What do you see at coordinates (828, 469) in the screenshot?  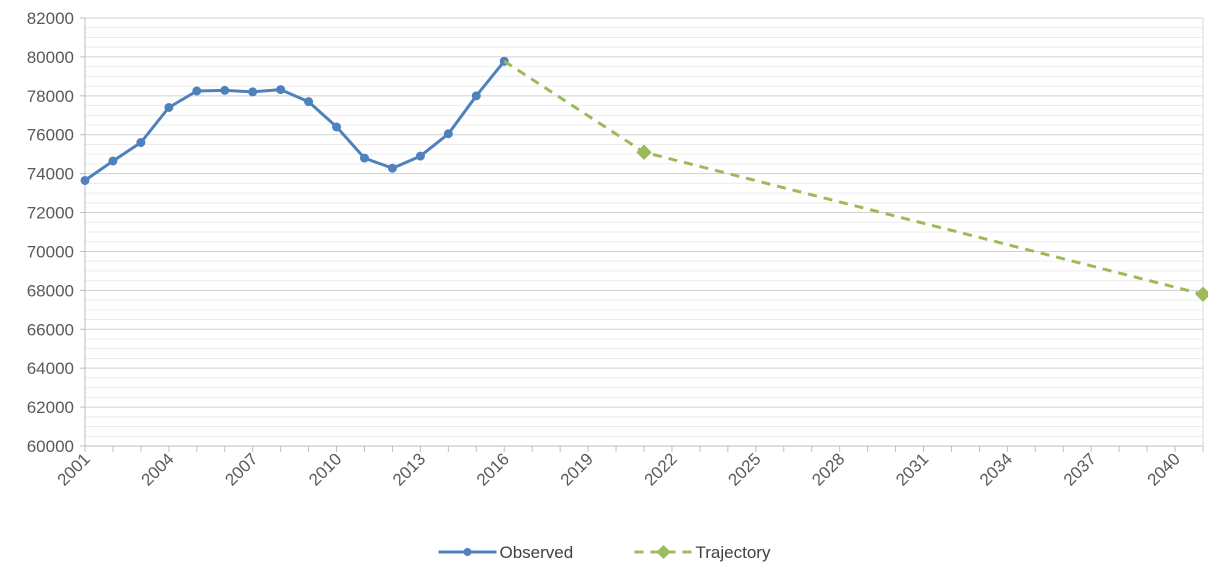 I see `x-tick-label: 2028` at bounding box center [828, 469].